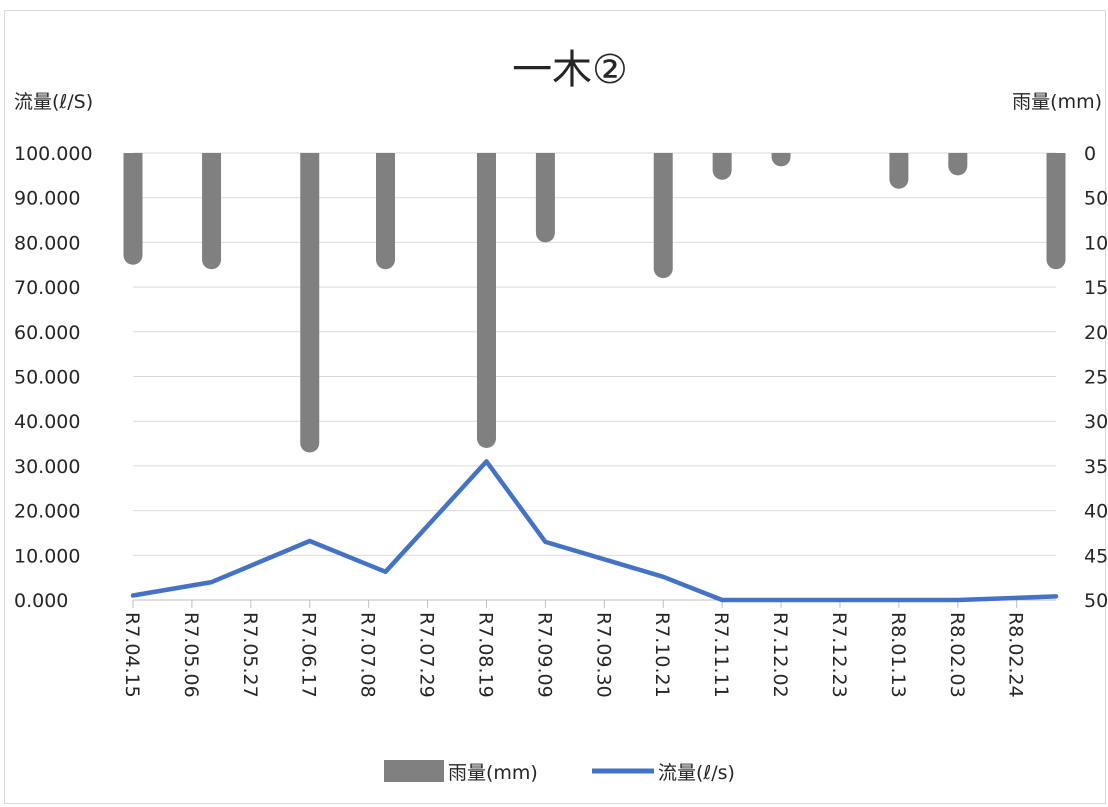 This screenshot has width=1108, height=807. I want to click on right-tick-label: 500, so click(1096, 601).